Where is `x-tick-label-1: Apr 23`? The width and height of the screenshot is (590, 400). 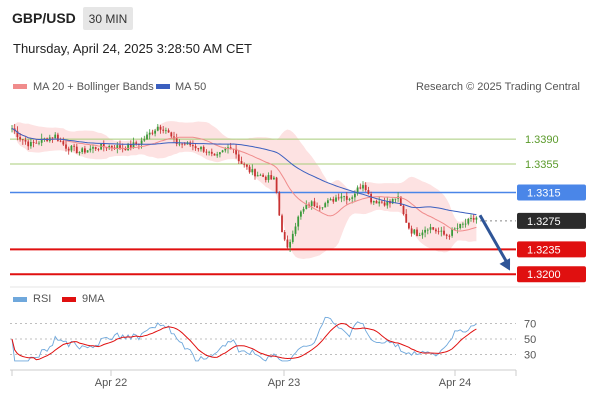 x-tick-label-1: Apr 23 is located at coordinates (284, 383).